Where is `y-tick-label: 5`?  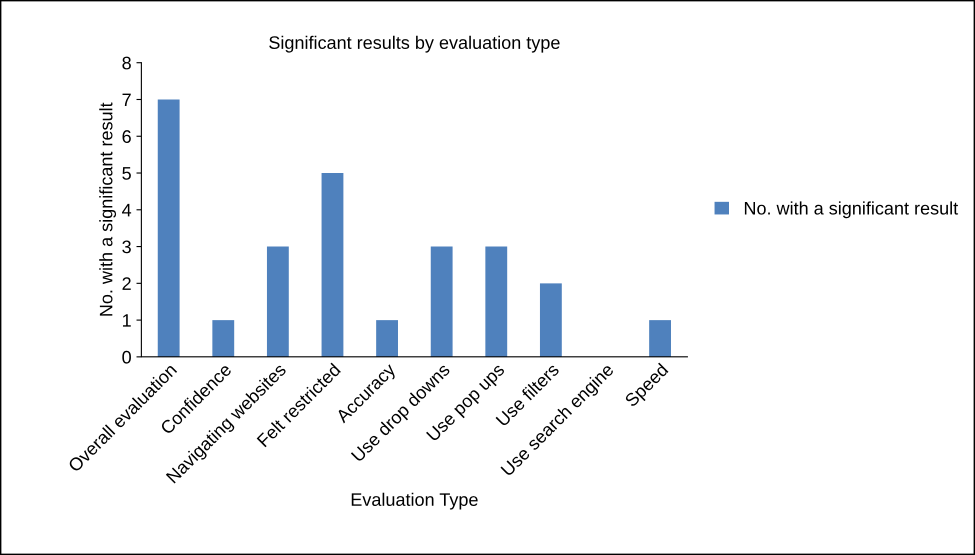
y-tick-label: 5 is located at coordinates (126, 173).